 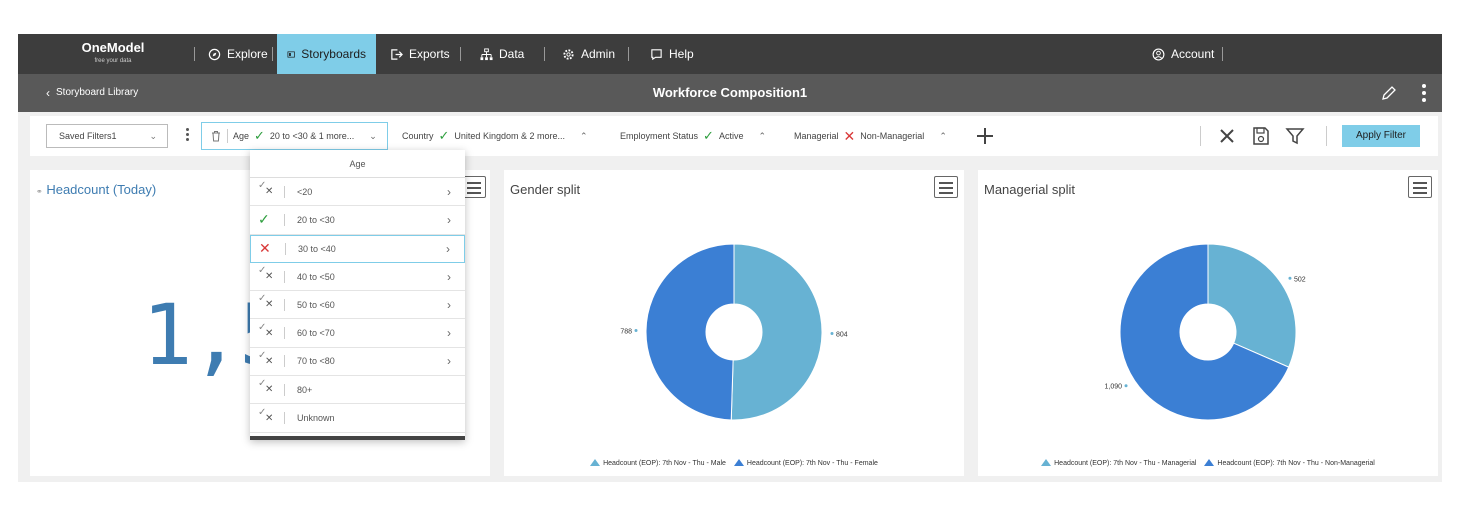 I want to click on age-option-item: ✓ ✕ 60 to <70 ›, so click(x=357, y=333).